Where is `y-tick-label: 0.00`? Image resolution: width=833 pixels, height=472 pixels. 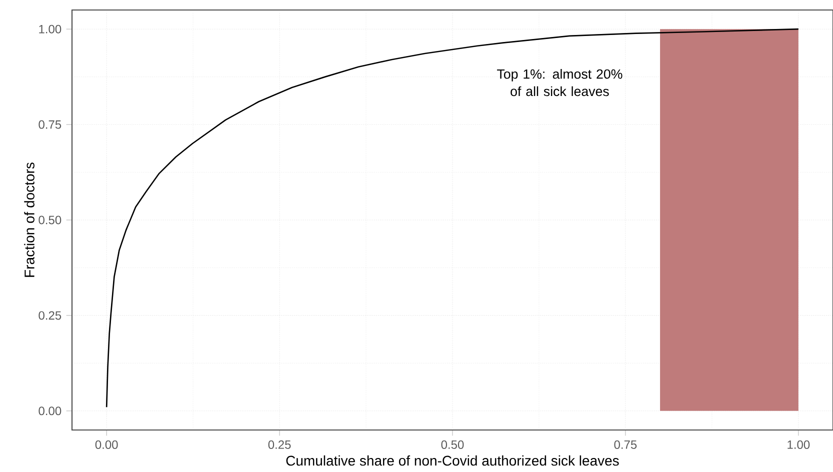 y-tick-label: 0.00 is located at coordinates (50, 411).